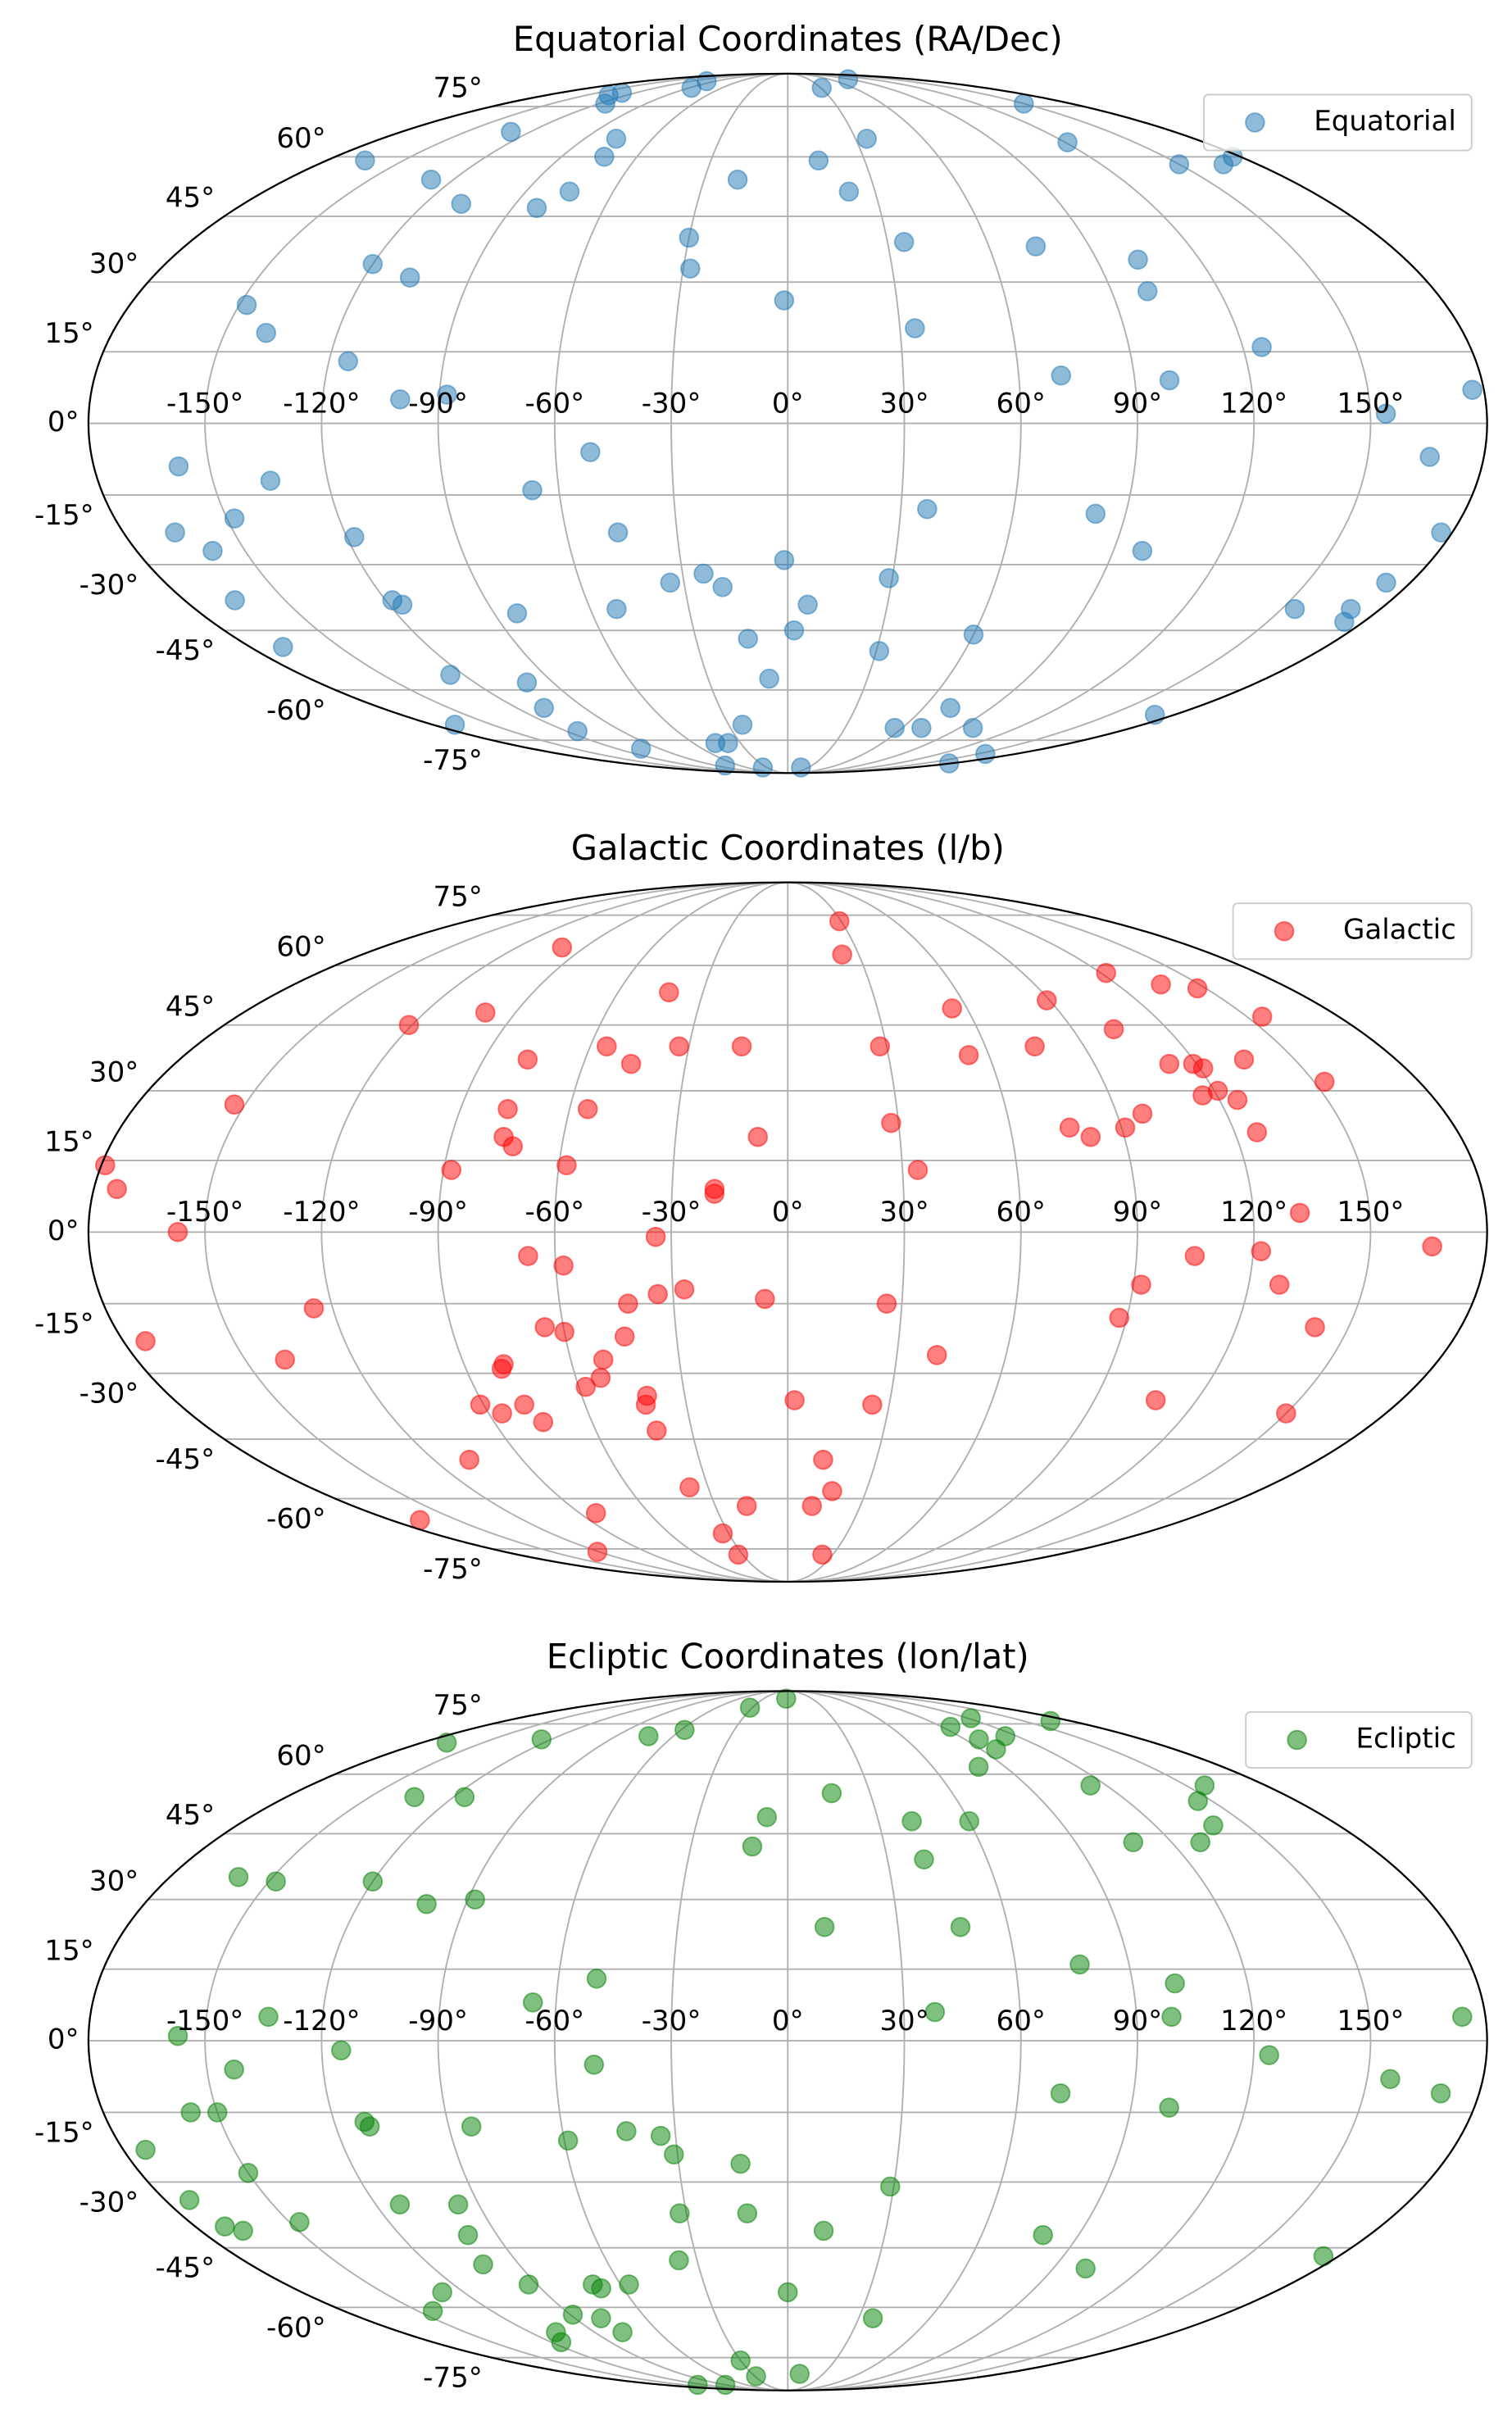  What do you see at coordinates (1399, 930) in the screenshot?
I see `legend-label: Galactic` at bounding box center [1399, 930].